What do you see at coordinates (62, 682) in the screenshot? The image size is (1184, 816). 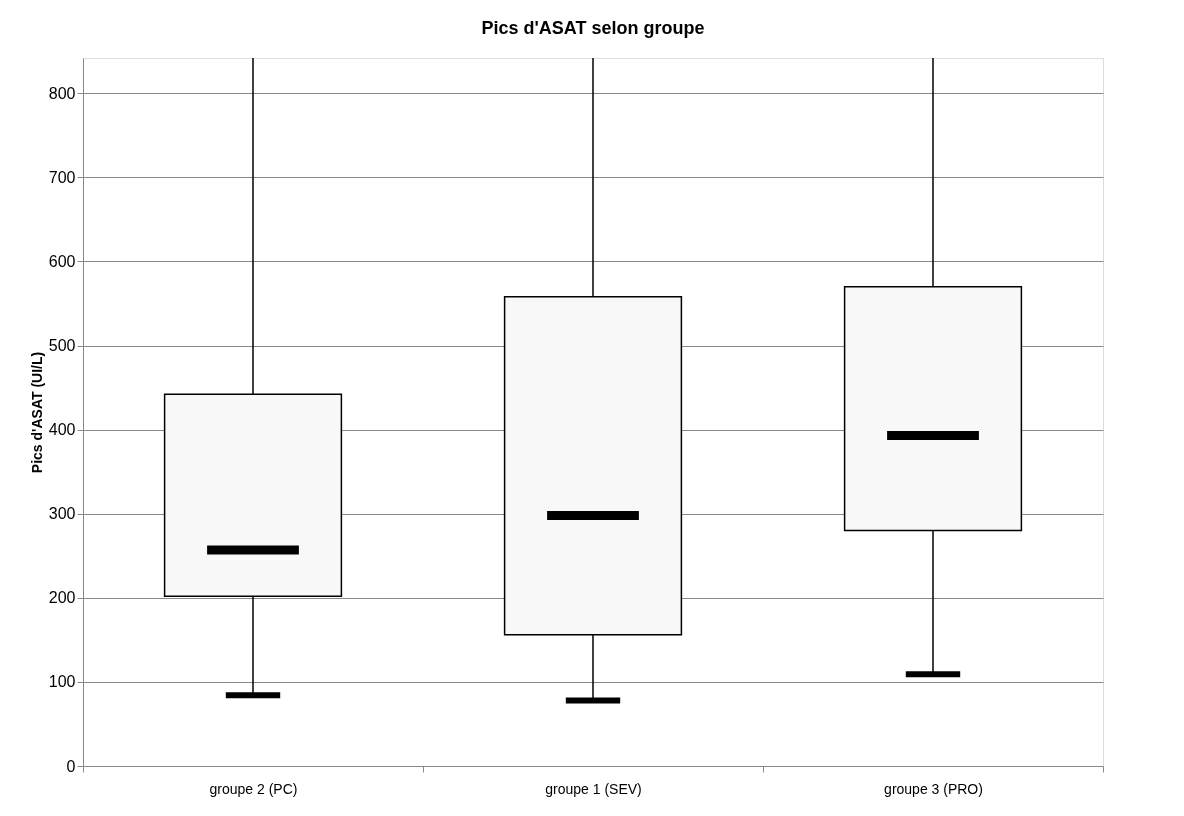 I see `y-tick-label: 100` at bounding box center [62, 682].